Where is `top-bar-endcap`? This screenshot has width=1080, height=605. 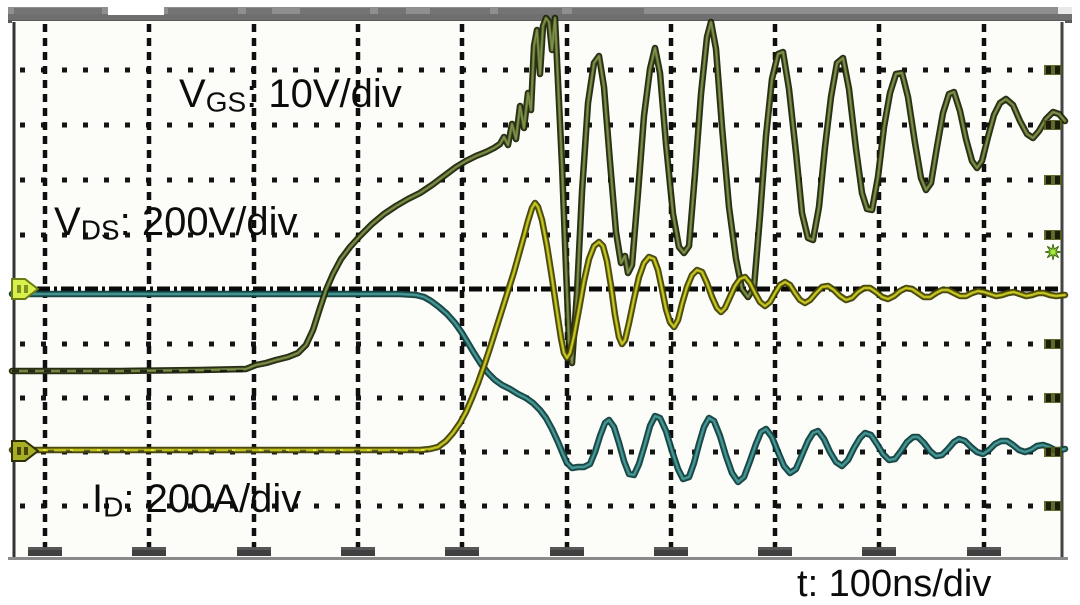 top-bar-endcap is located at coordinates (1065, 10).